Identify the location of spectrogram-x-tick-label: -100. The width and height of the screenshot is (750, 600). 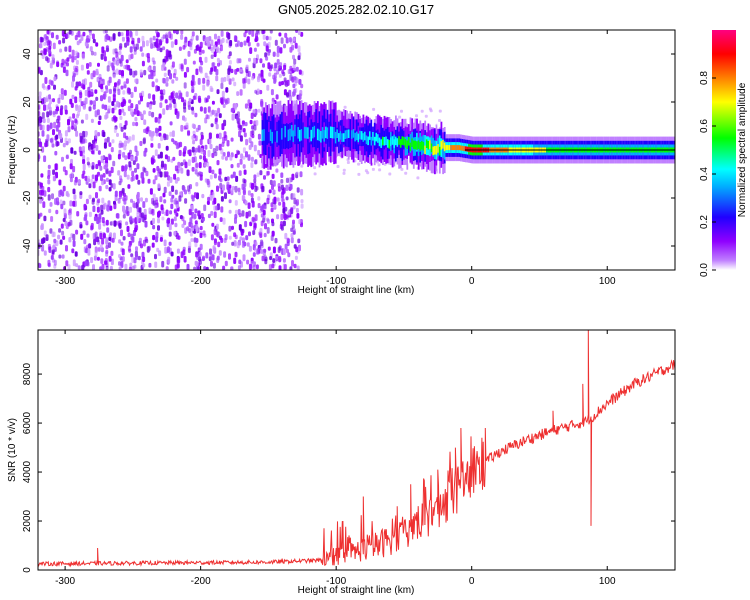
(336, 281).